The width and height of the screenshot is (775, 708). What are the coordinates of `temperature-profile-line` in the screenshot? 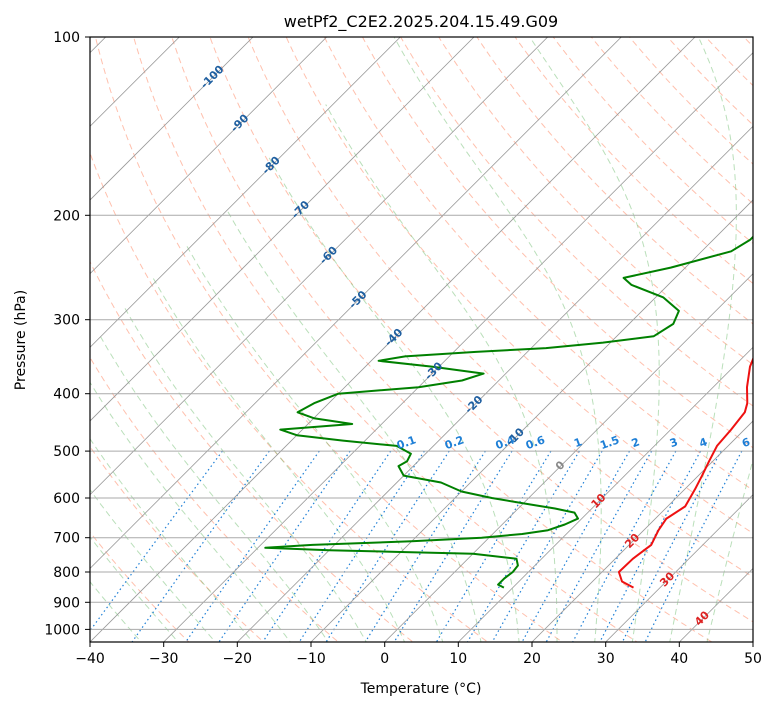 It's located at (685, 472).